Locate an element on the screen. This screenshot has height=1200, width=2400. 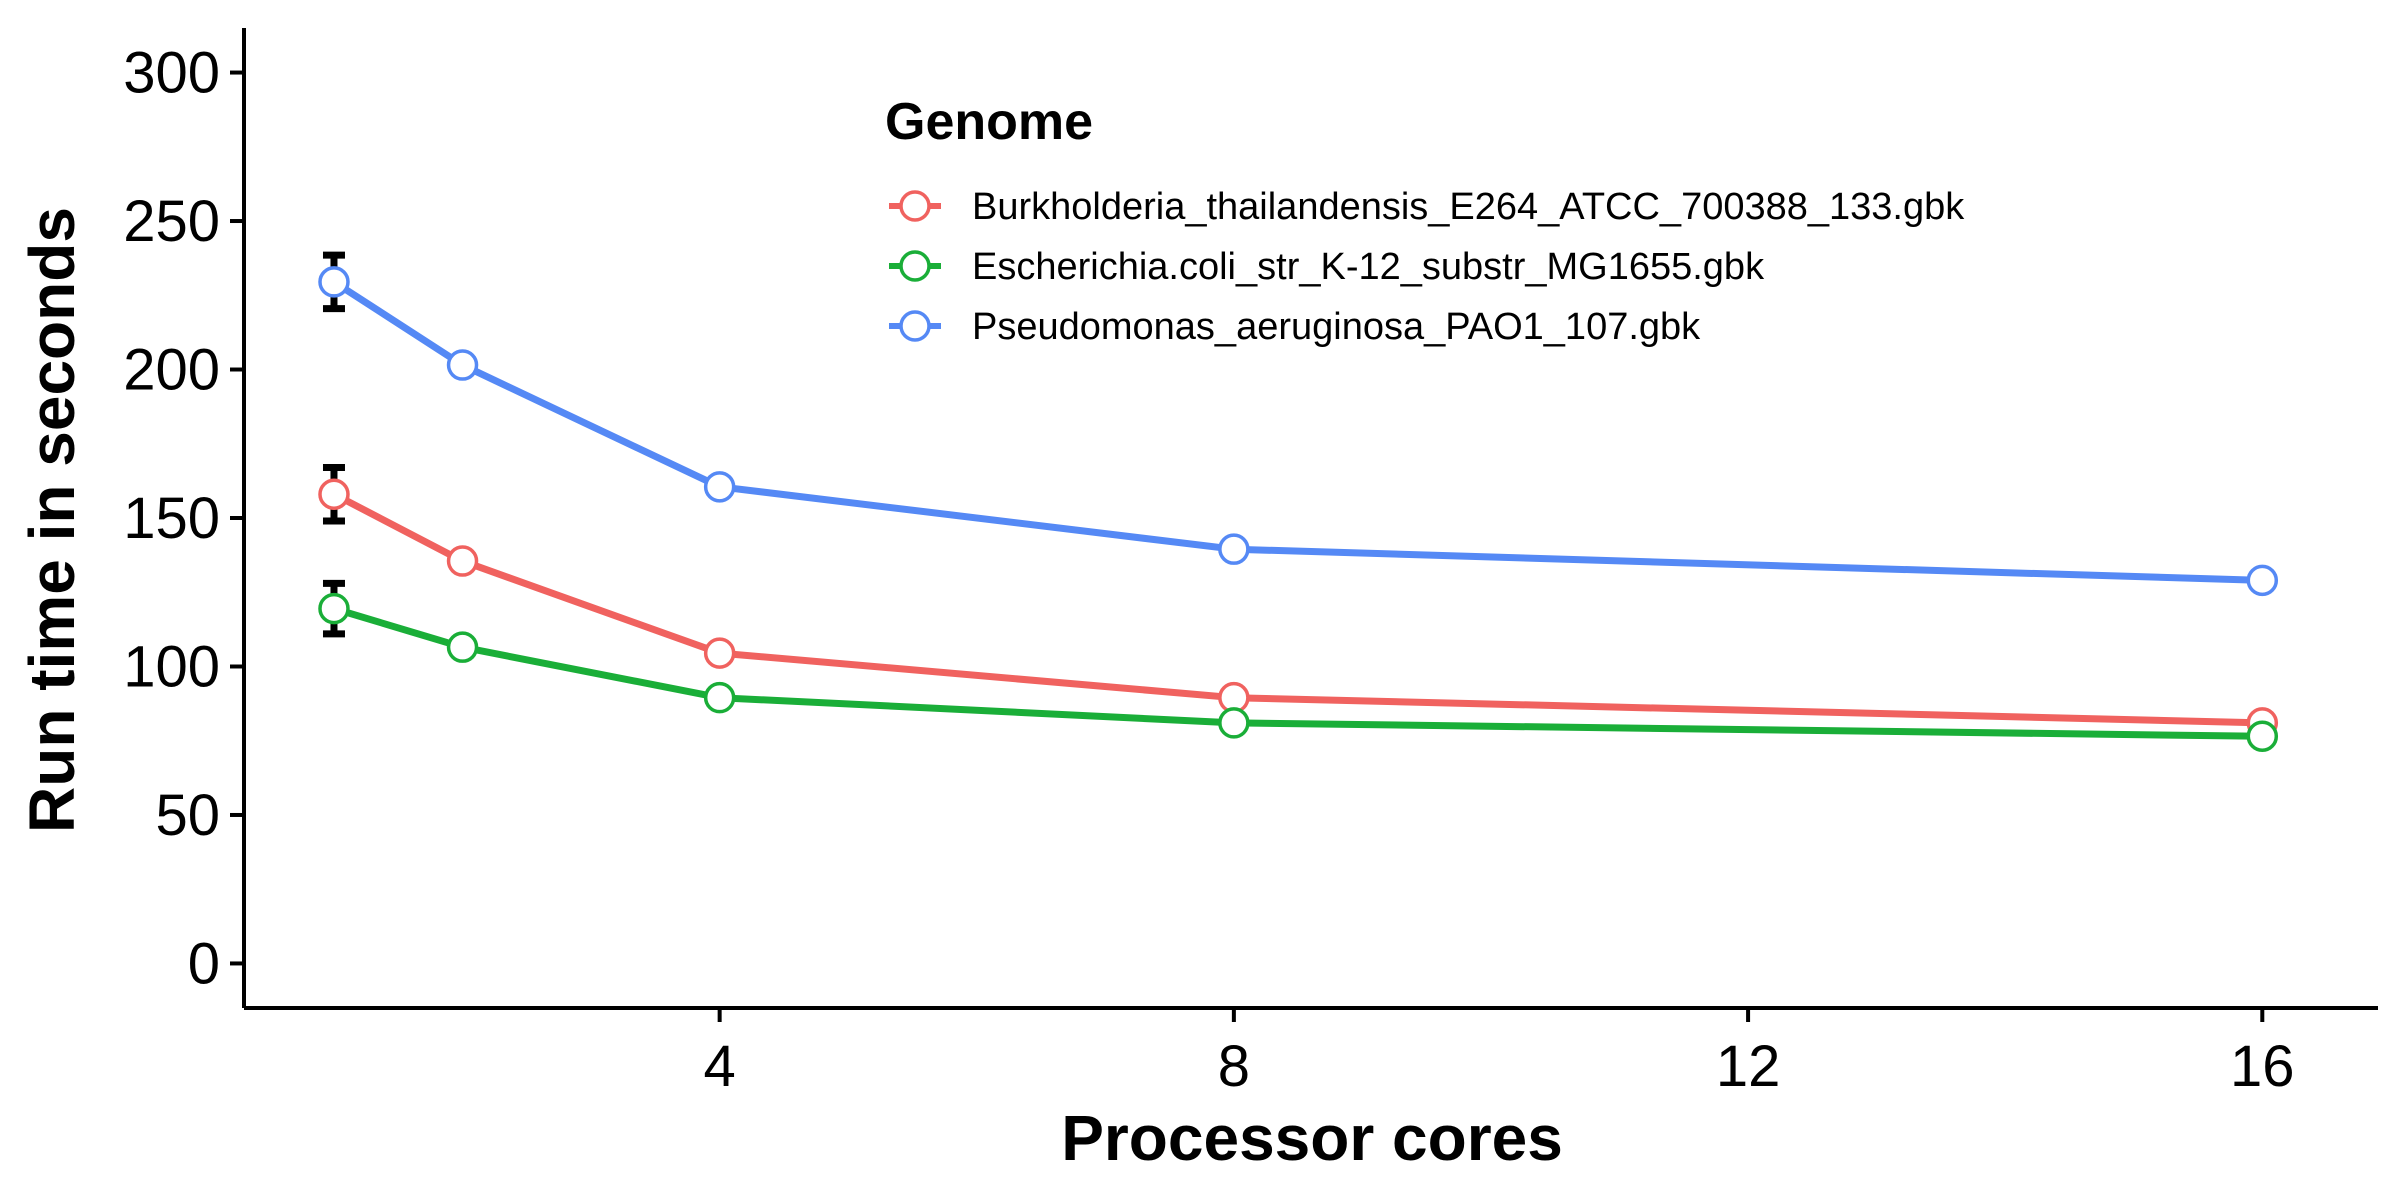
y-tick-label: 300 is located at coordinates (171, 73).